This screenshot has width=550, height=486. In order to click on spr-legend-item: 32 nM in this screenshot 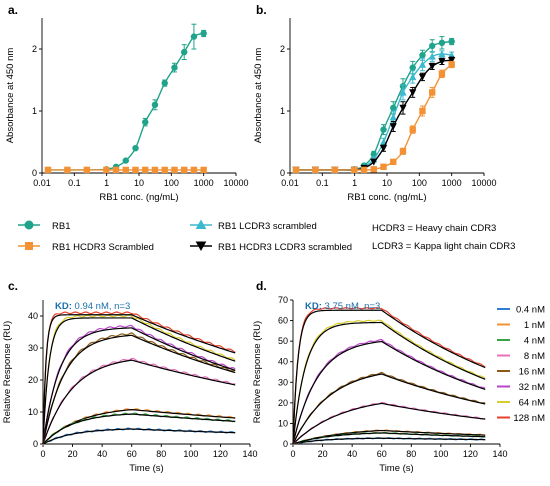, I will do `click(521, 387)`.